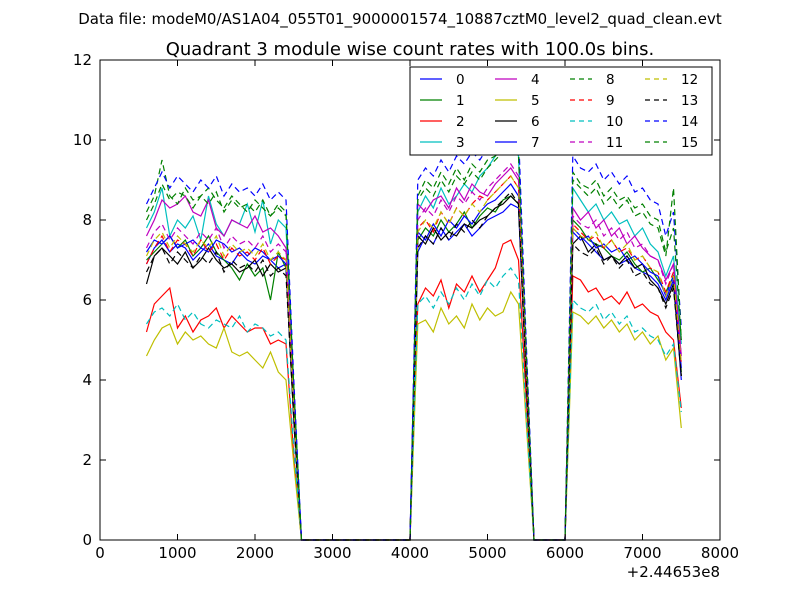 This screenshot has height=600, width=800. I want to click on x-tick-label: 1000, so click(177, 553).